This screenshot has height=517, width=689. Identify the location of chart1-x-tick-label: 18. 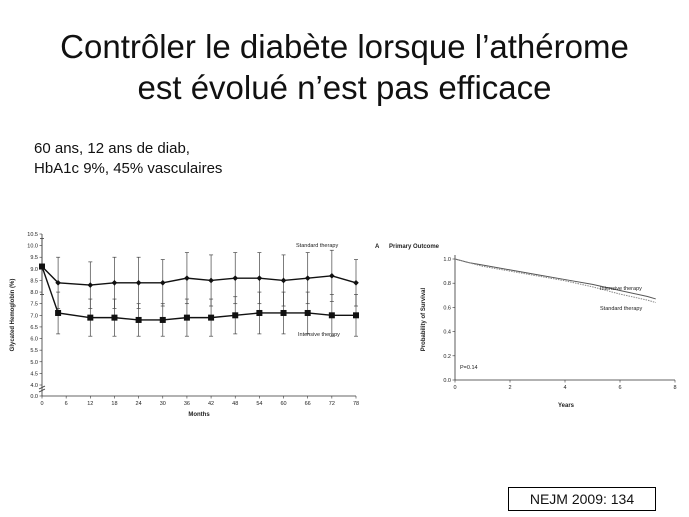
(114, 404).